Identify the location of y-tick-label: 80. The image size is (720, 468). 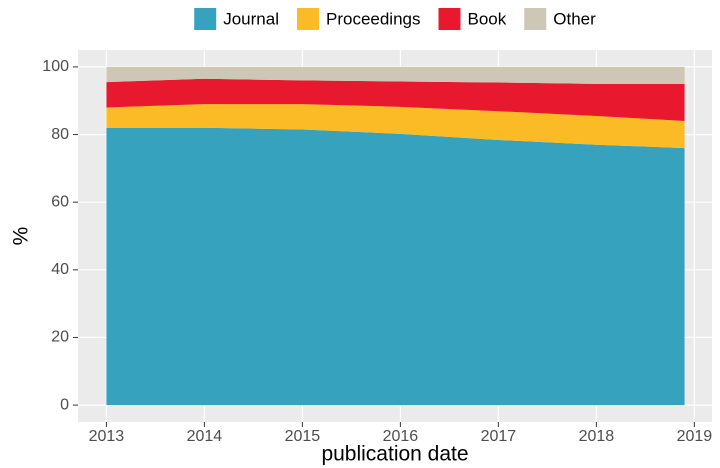
(60, 134).